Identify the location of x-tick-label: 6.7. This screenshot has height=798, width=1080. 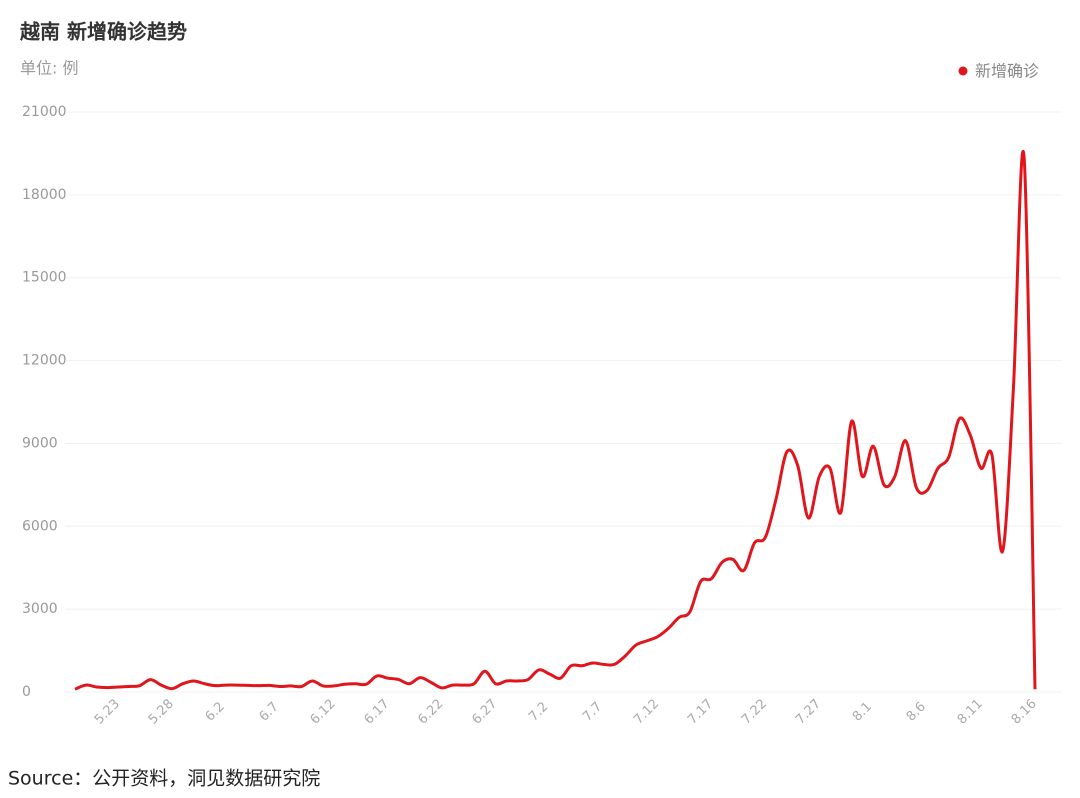
(269, 711).